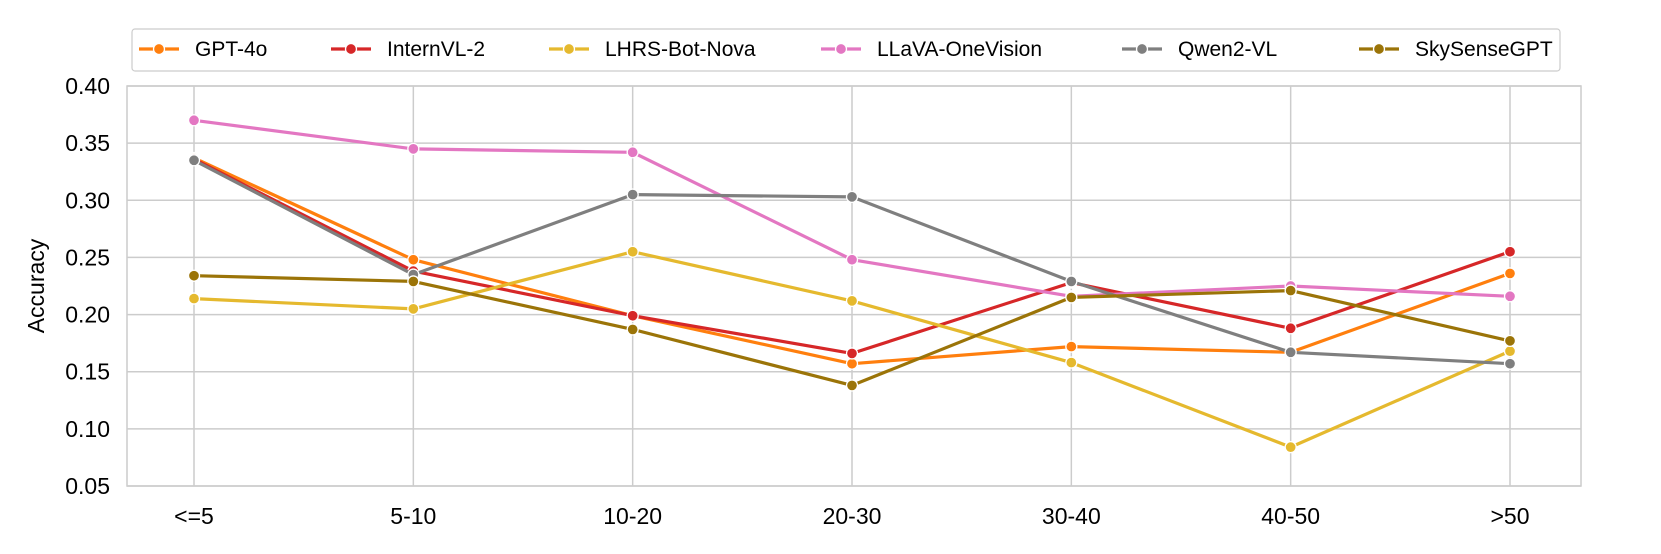  What do you see at coordinates (87, 86) in the screenshot?
I see `y-tick-label: 0.40` at bounding box center [87, 86].